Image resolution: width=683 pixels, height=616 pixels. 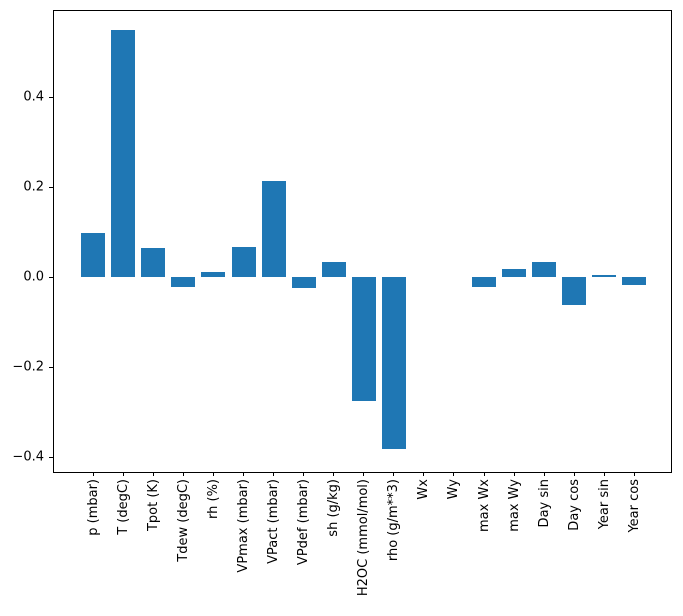 What do you see at coordinates (514, 505) in the screenshot?
I see `x-tick-label: max Wy` at bounding box center [514, 505].